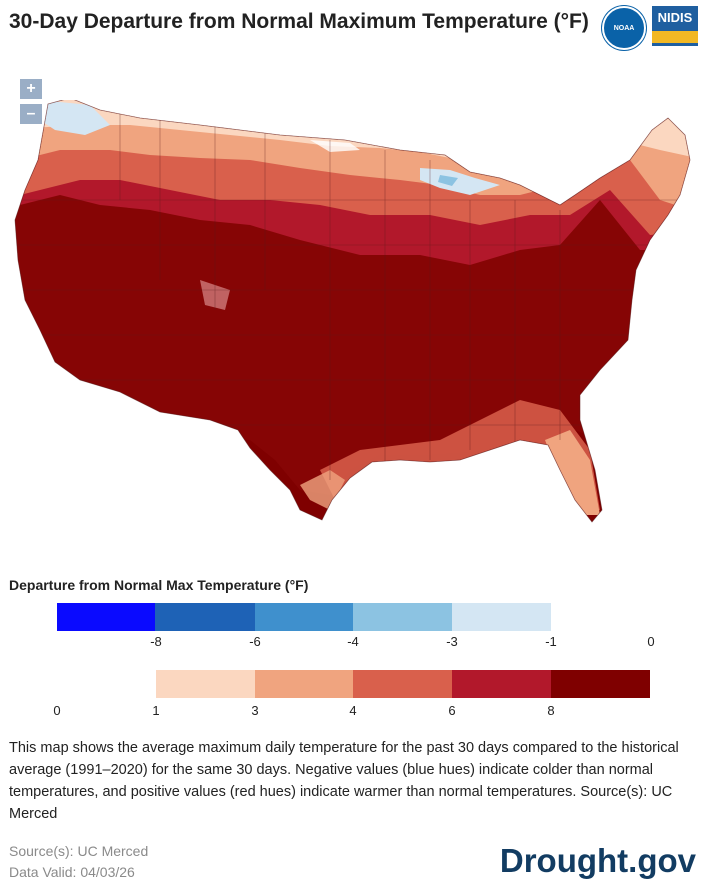 The height and width of the screenshot is (889, 706). Describe the element at coordinates (156, 641) in the screenshot. I see `legend-cold-tick: -8` at that location.